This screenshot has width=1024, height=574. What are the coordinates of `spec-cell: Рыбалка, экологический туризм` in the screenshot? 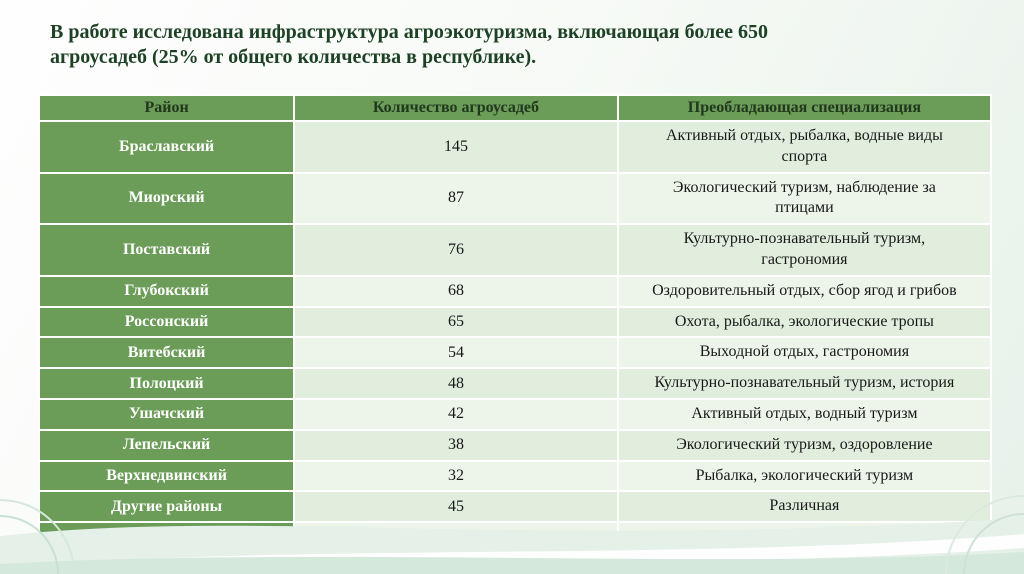 It's located at (804, 476).